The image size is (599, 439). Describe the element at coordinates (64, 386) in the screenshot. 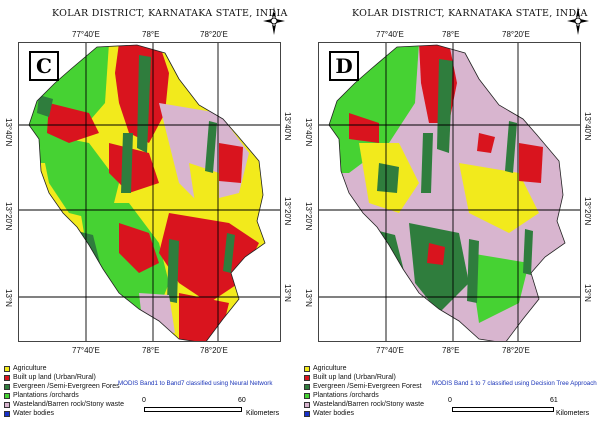

I see `legend-item: Evergreen /Semi-Evergreen Fores` at that location.